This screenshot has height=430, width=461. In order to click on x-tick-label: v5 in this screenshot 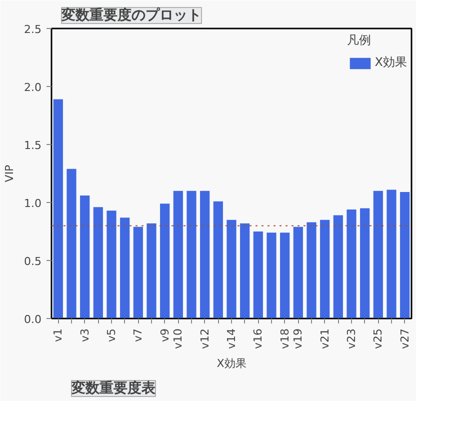, I will do `click(111, 335)`.